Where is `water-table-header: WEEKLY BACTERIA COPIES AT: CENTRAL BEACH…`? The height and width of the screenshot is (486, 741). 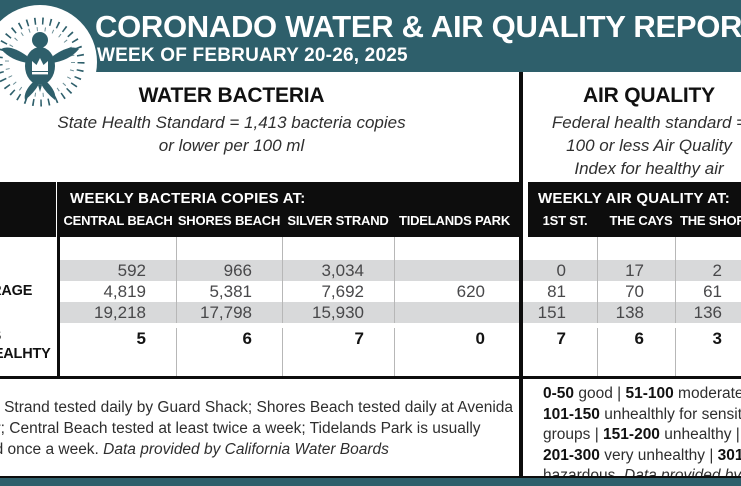
water-table-header: WEEKLY BACTERIA COPIES AT: CENTRAL BEACH… is located at coordinates (289, 209).